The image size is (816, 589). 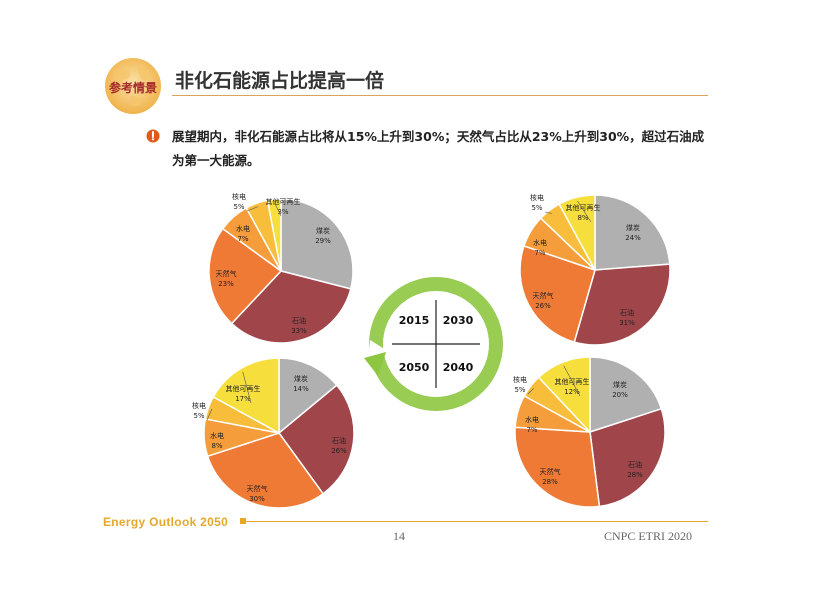 What do you see at coordinates (282, 212) in the screenshot?
I see `slice-value: 3%` at bounding box center [282, 212].